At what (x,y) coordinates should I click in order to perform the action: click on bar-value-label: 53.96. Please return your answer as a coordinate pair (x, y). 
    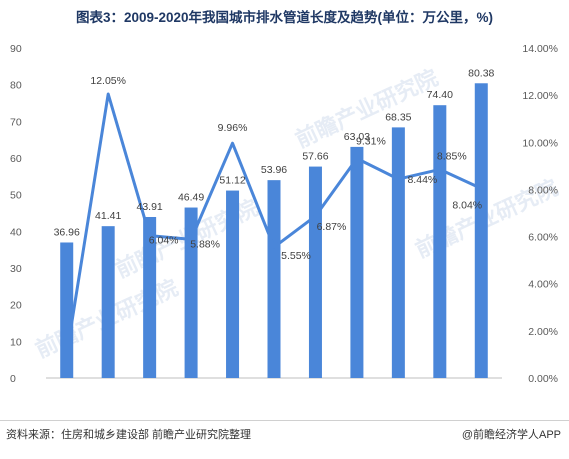
    Looking at the image, I should click on (274, 170).